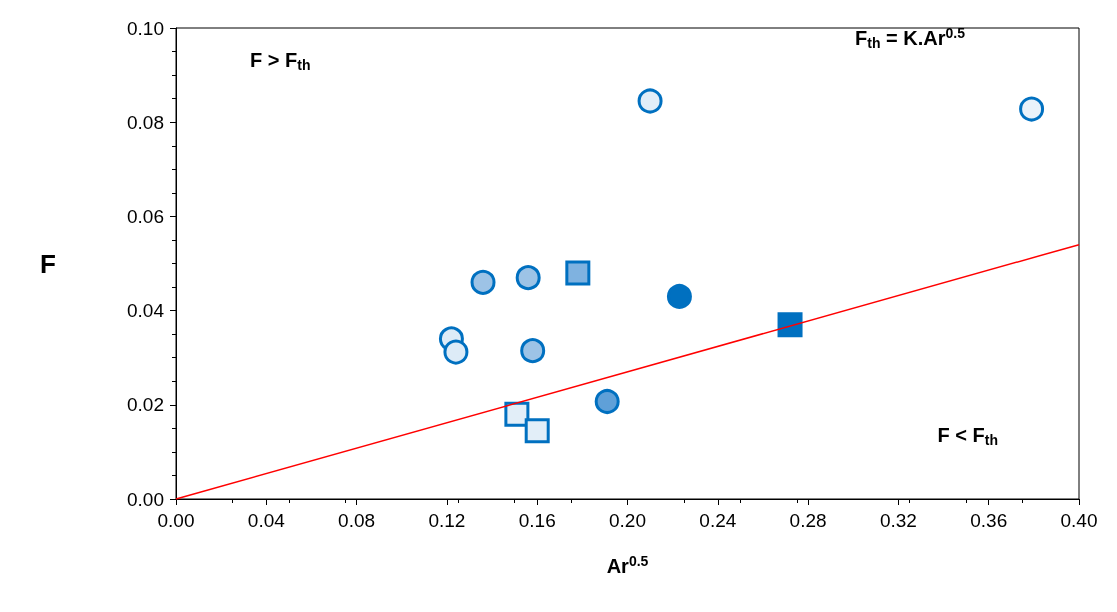 The height and width of the screenshot is (612, 1117). What do you see at coordinates (145, 216) in the screenshot?
I see `y-tick-label: 0.06` at bounding box center [145, 216].